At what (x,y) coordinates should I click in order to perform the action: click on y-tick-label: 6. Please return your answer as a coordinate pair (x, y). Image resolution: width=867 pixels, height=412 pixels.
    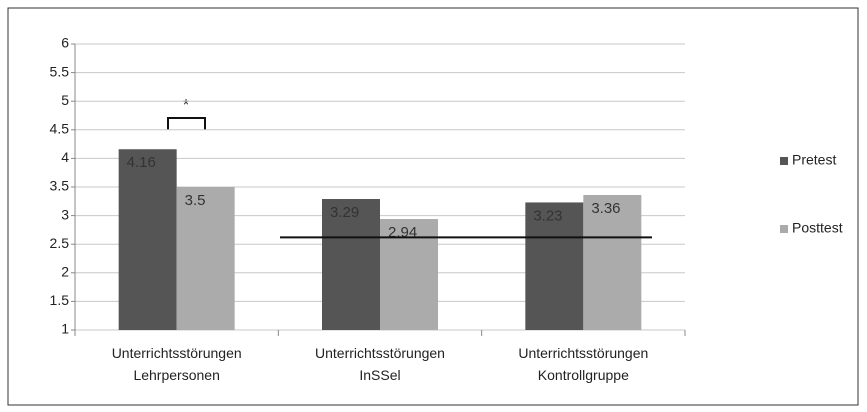
    Looking at the image, I should click on (65, 43).